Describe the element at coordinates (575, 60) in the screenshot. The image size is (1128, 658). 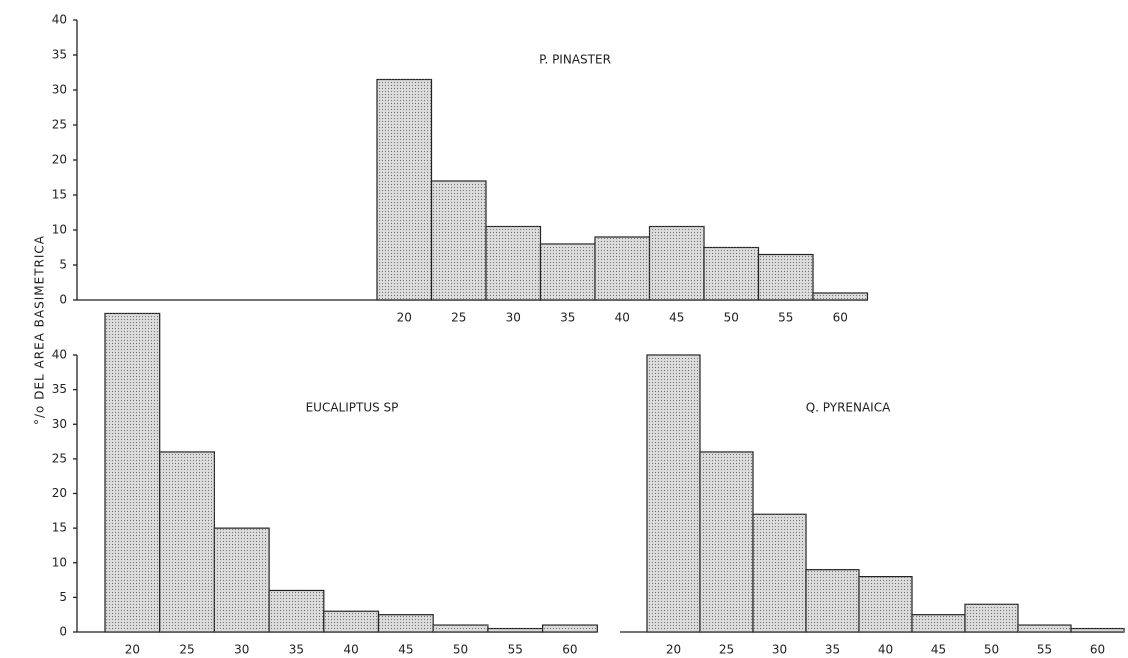
I see `chart-title: P. PINASTER` at that location.